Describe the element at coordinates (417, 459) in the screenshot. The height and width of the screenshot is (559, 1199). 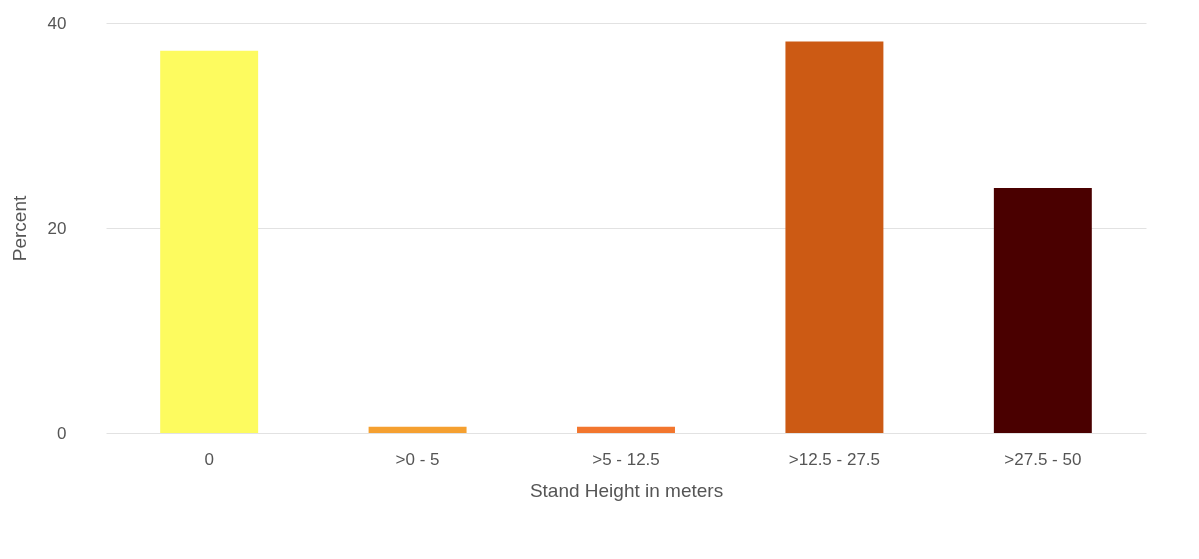
I see `x-tick-label: >0 - 5` at that location.